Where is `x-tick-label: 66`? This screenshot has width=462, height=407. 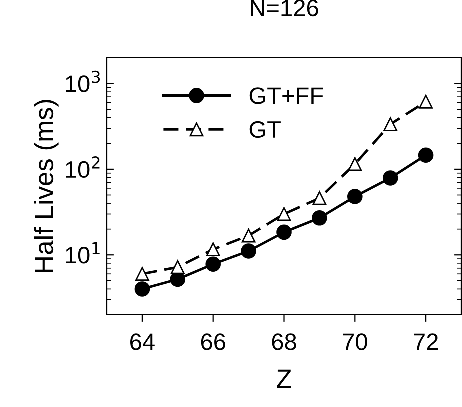 x-tick-label: 66 is located at coordinates (213, 342).